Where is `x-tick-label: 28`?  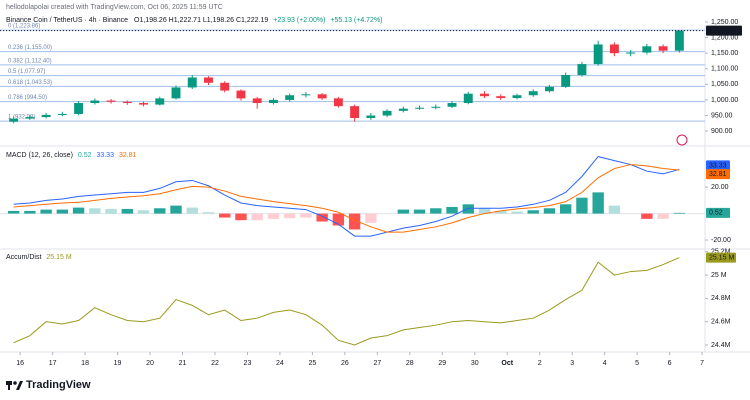
x-tick-label: 28 is located at coordinates (410, 363).